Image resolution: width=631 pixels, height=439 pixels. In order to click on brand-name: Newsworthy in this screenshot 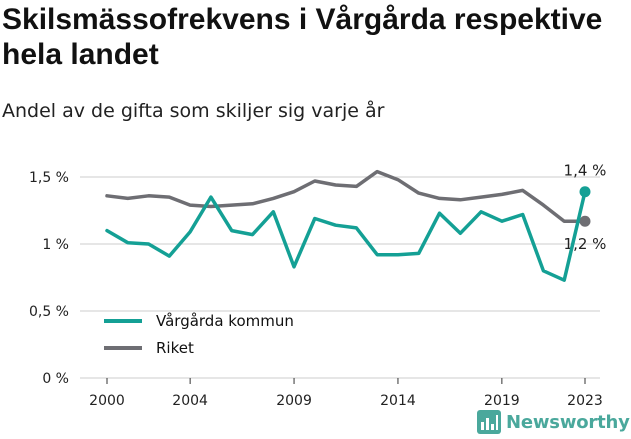, I will do `click(568, 422)`.